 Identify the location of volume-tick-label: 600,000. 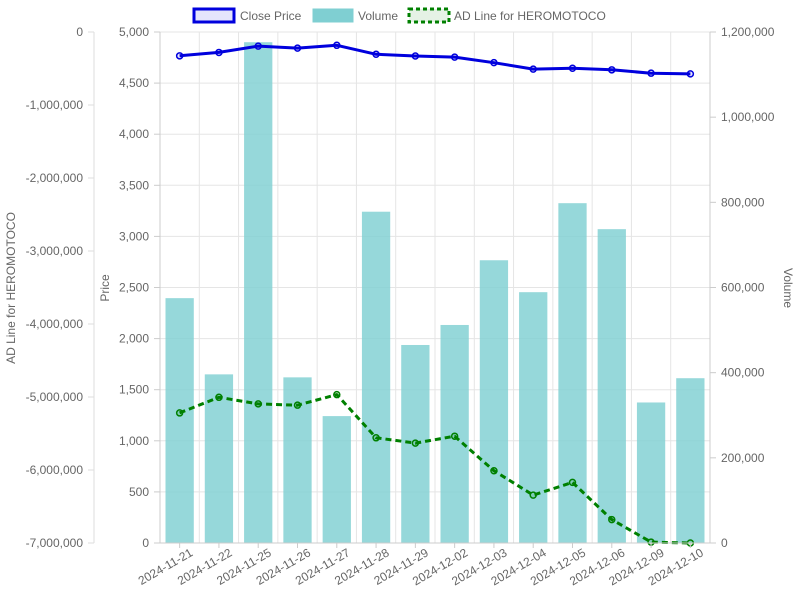
(743, 288).